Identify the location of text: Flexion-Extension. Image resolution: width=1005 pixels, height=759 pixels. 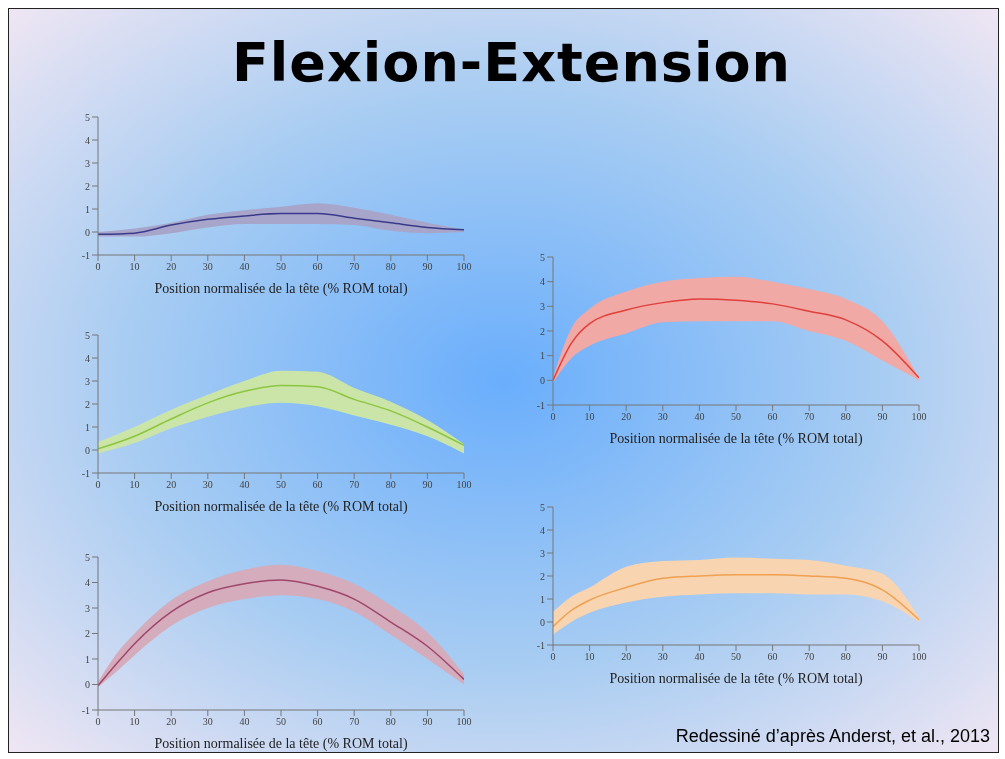
(511, 62).